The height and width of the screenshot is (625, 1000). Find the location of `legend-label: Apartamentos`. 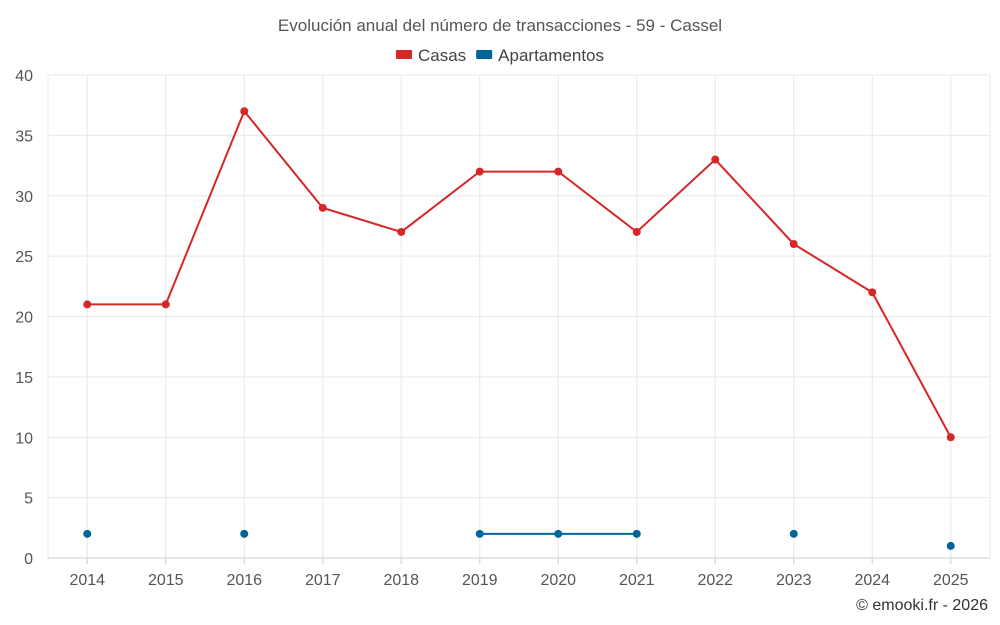

legend-label: Apartamentos is located at coordinates (551, 55).